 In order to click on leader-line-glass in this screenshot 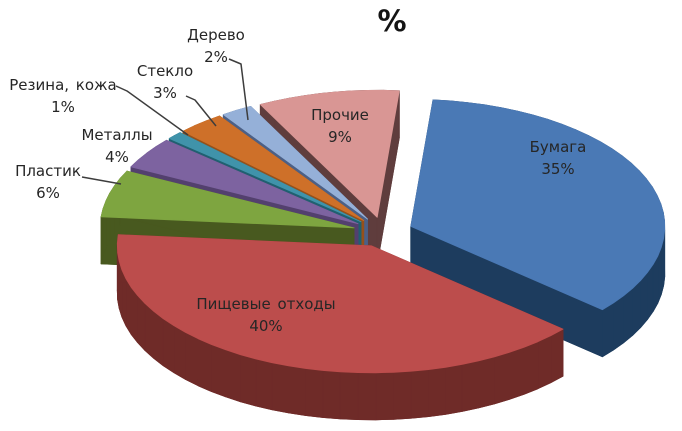, I will do `click(201, 111)`.